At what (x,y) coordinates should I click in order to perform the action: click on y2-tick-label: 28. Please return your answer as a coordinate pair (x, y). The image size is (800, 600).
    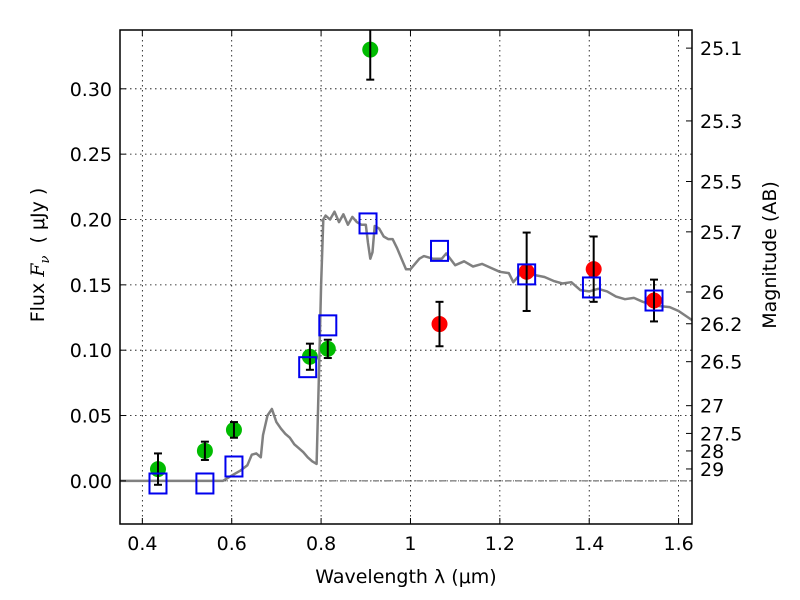
    Looking at the image, I should click on (712, 452).